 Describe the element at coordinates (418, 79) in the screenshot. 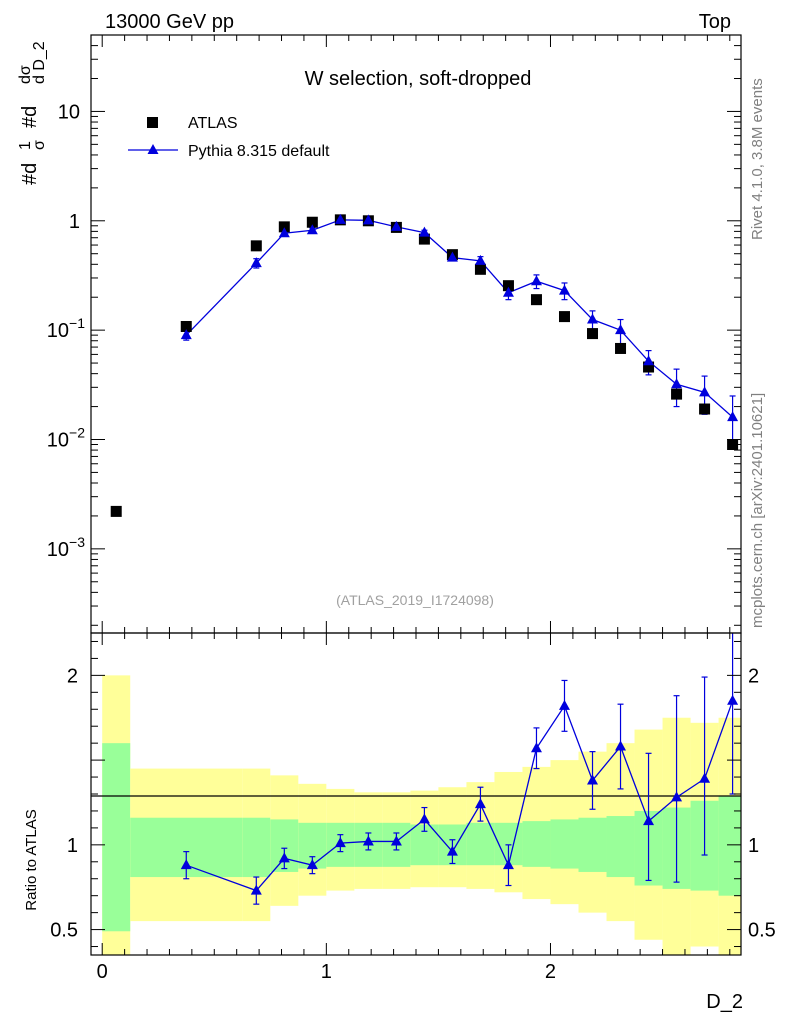

I see `chart-title: W selection, soft-dropped` at that location.